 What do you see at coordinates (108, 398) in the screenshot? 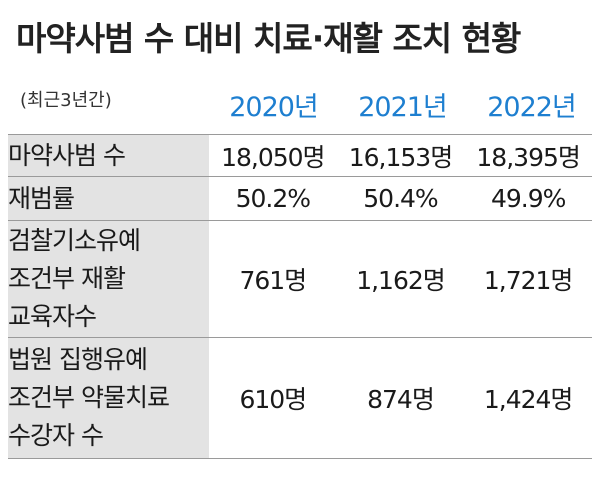
I see `row-label: 법원 집행유예 조건부 약물치료 수강자 수` at bounding box center [108, 398].